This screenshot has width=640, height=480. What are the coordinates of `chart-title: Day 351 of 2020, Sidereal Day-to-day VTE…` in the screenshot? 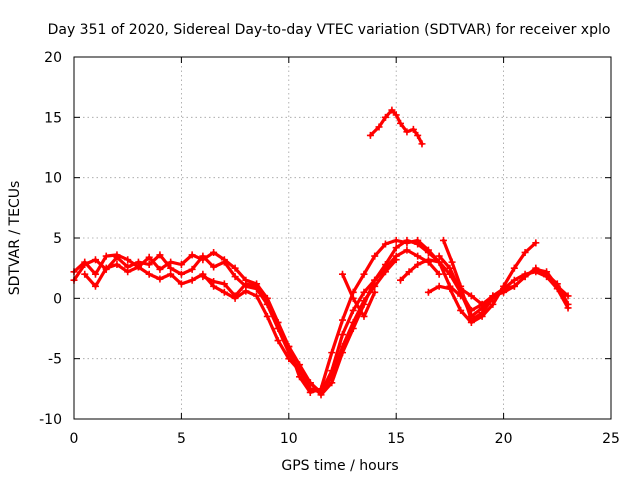 It's located at (329, 30).